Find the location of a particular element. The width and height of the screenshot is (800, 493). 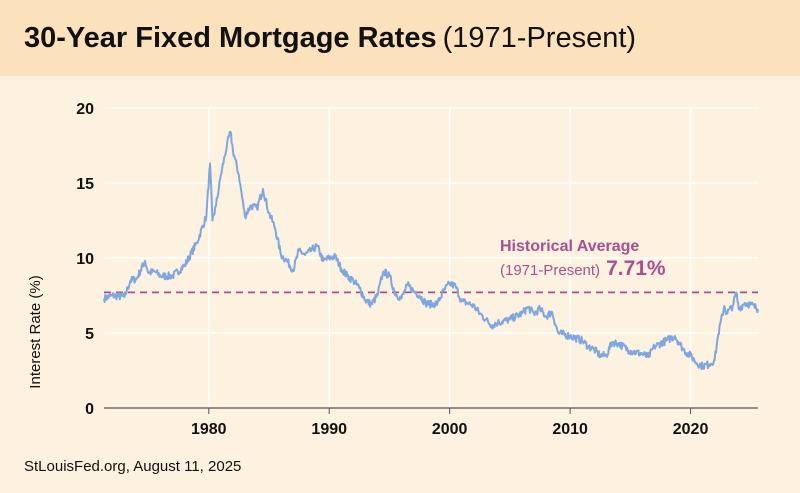

y-axis-label: Interest Rate (%) is located at coordinates (35, 331).